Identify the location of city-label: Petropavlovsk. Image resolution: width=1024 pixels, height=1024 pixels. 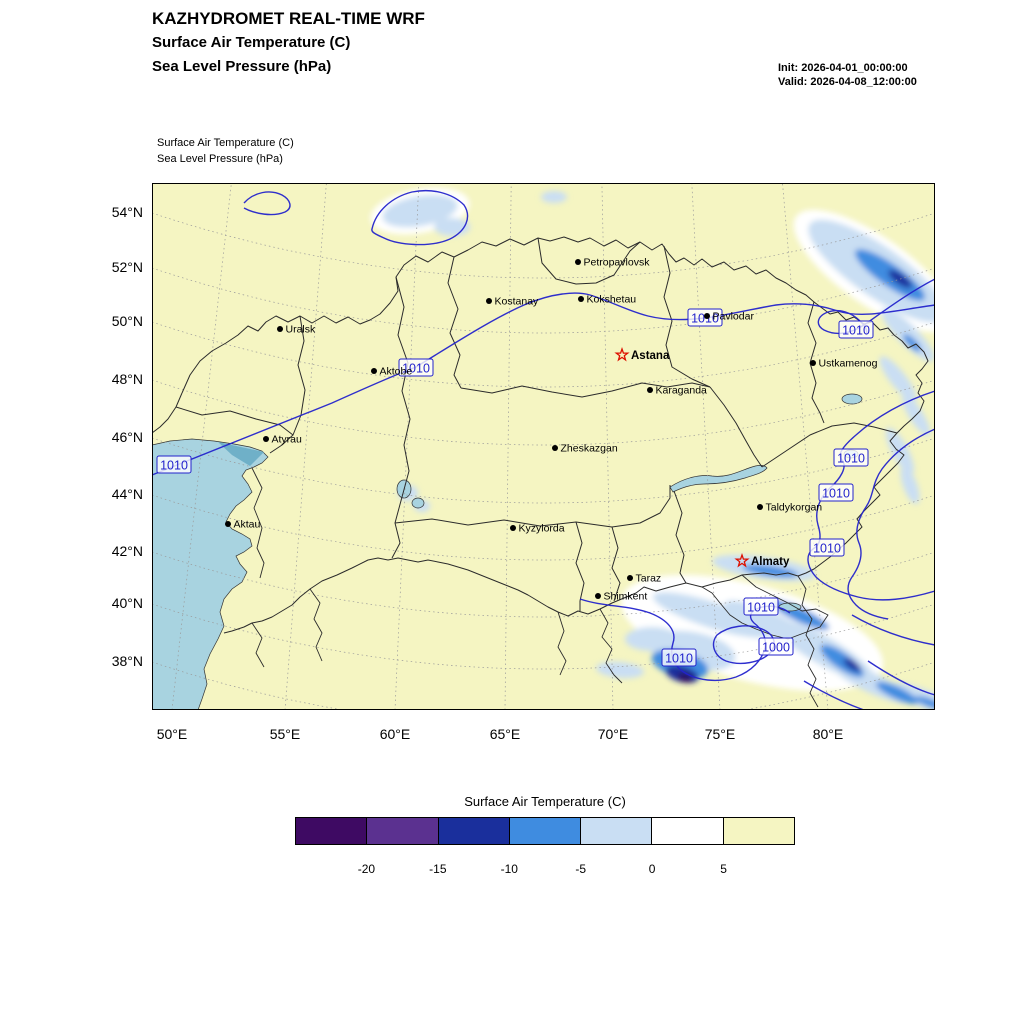
(617, 263).